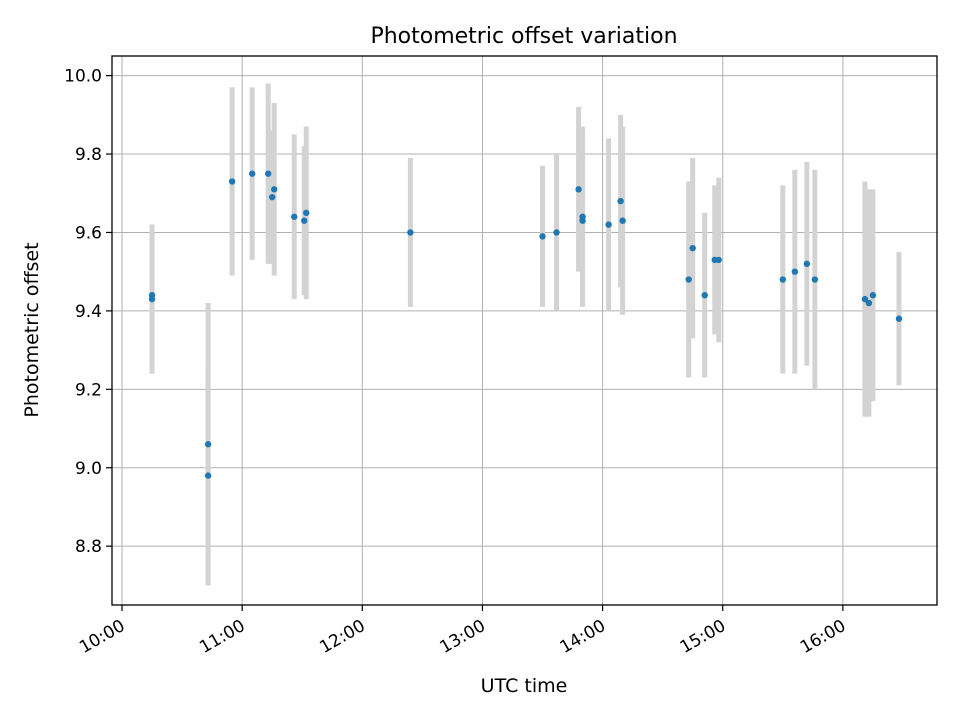  What do you see at coordinates (342, 637) in the screenshot?
I see `x-tick-label: 12:00` at bounding box center [342, 637].